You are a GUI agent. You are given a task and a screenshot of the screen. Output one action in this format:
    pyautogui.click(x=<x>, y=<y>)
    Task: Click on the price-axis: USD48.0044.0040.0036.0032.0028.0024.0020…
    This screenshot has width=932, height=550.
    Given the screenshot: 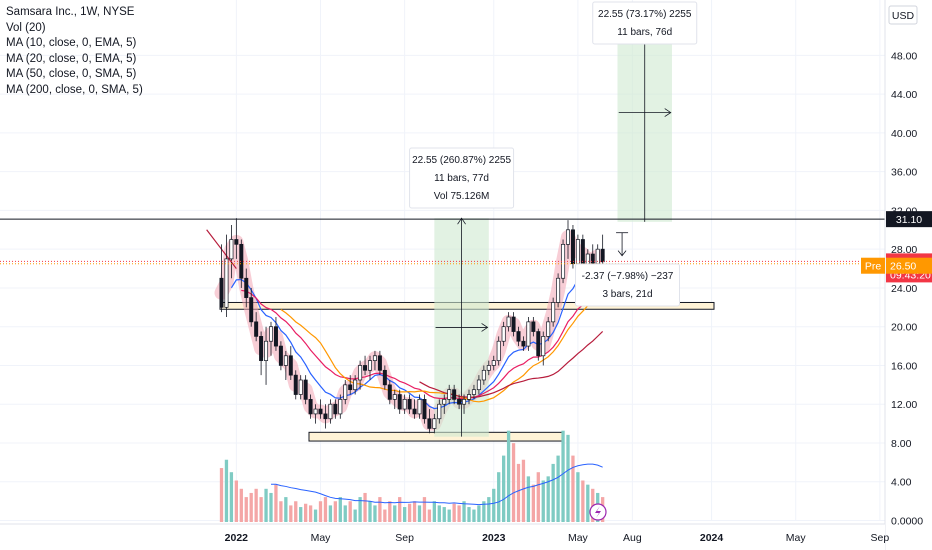 What is the action you would take?
    pyautogui.click(x=896, y=275)
    